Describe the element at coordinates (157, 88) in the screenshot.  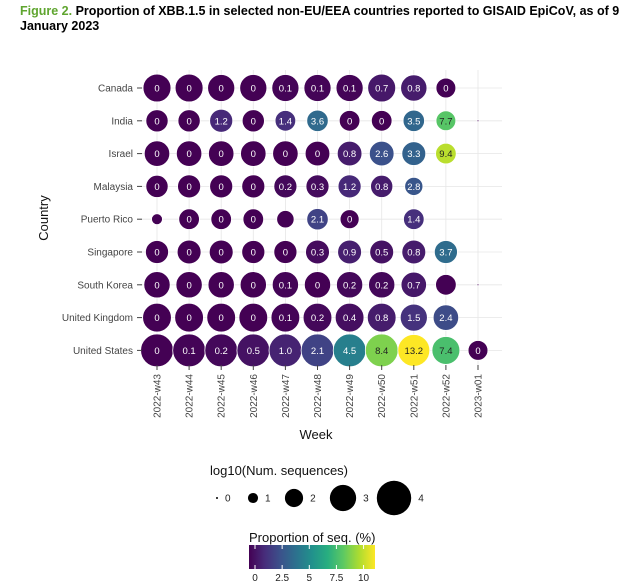
I see `bubble-canada-2022-w43` at that location.